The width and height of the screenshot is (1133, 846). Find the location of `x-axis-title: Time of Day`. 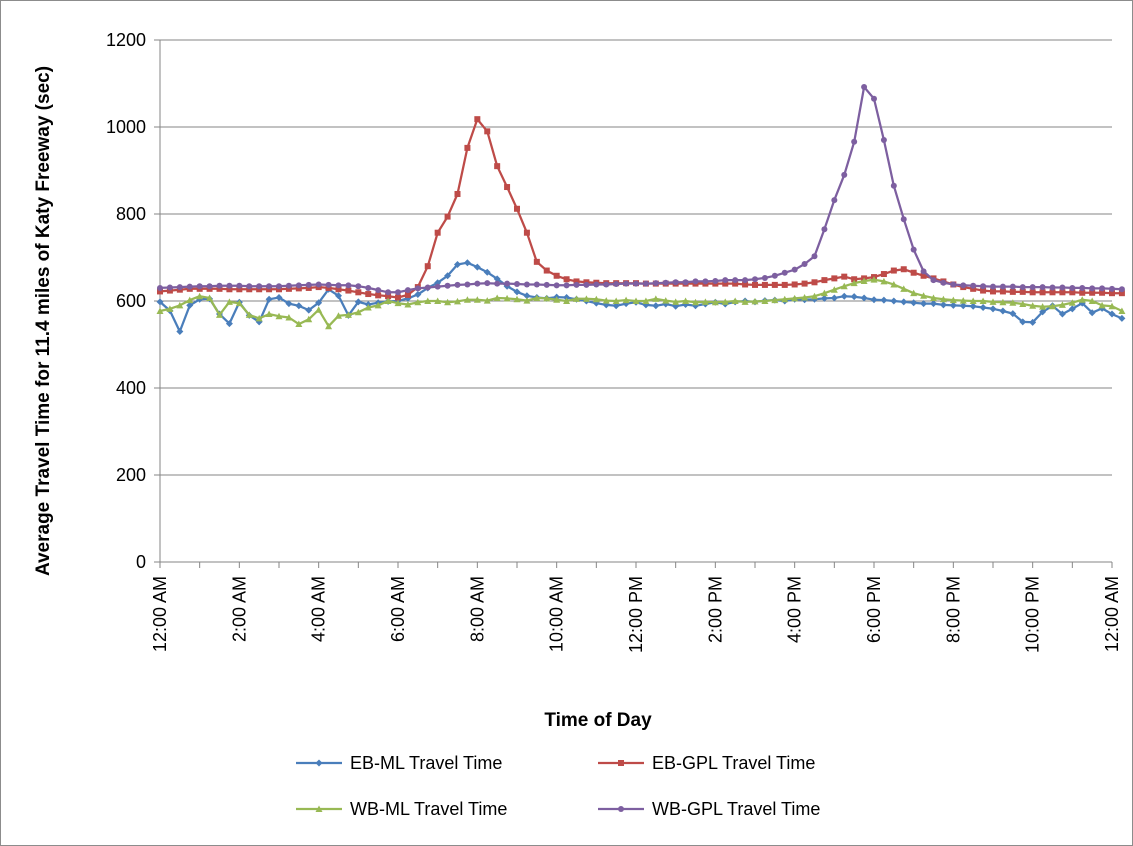

x-axis-title: Time of Day is located at coordinates (598, 720).